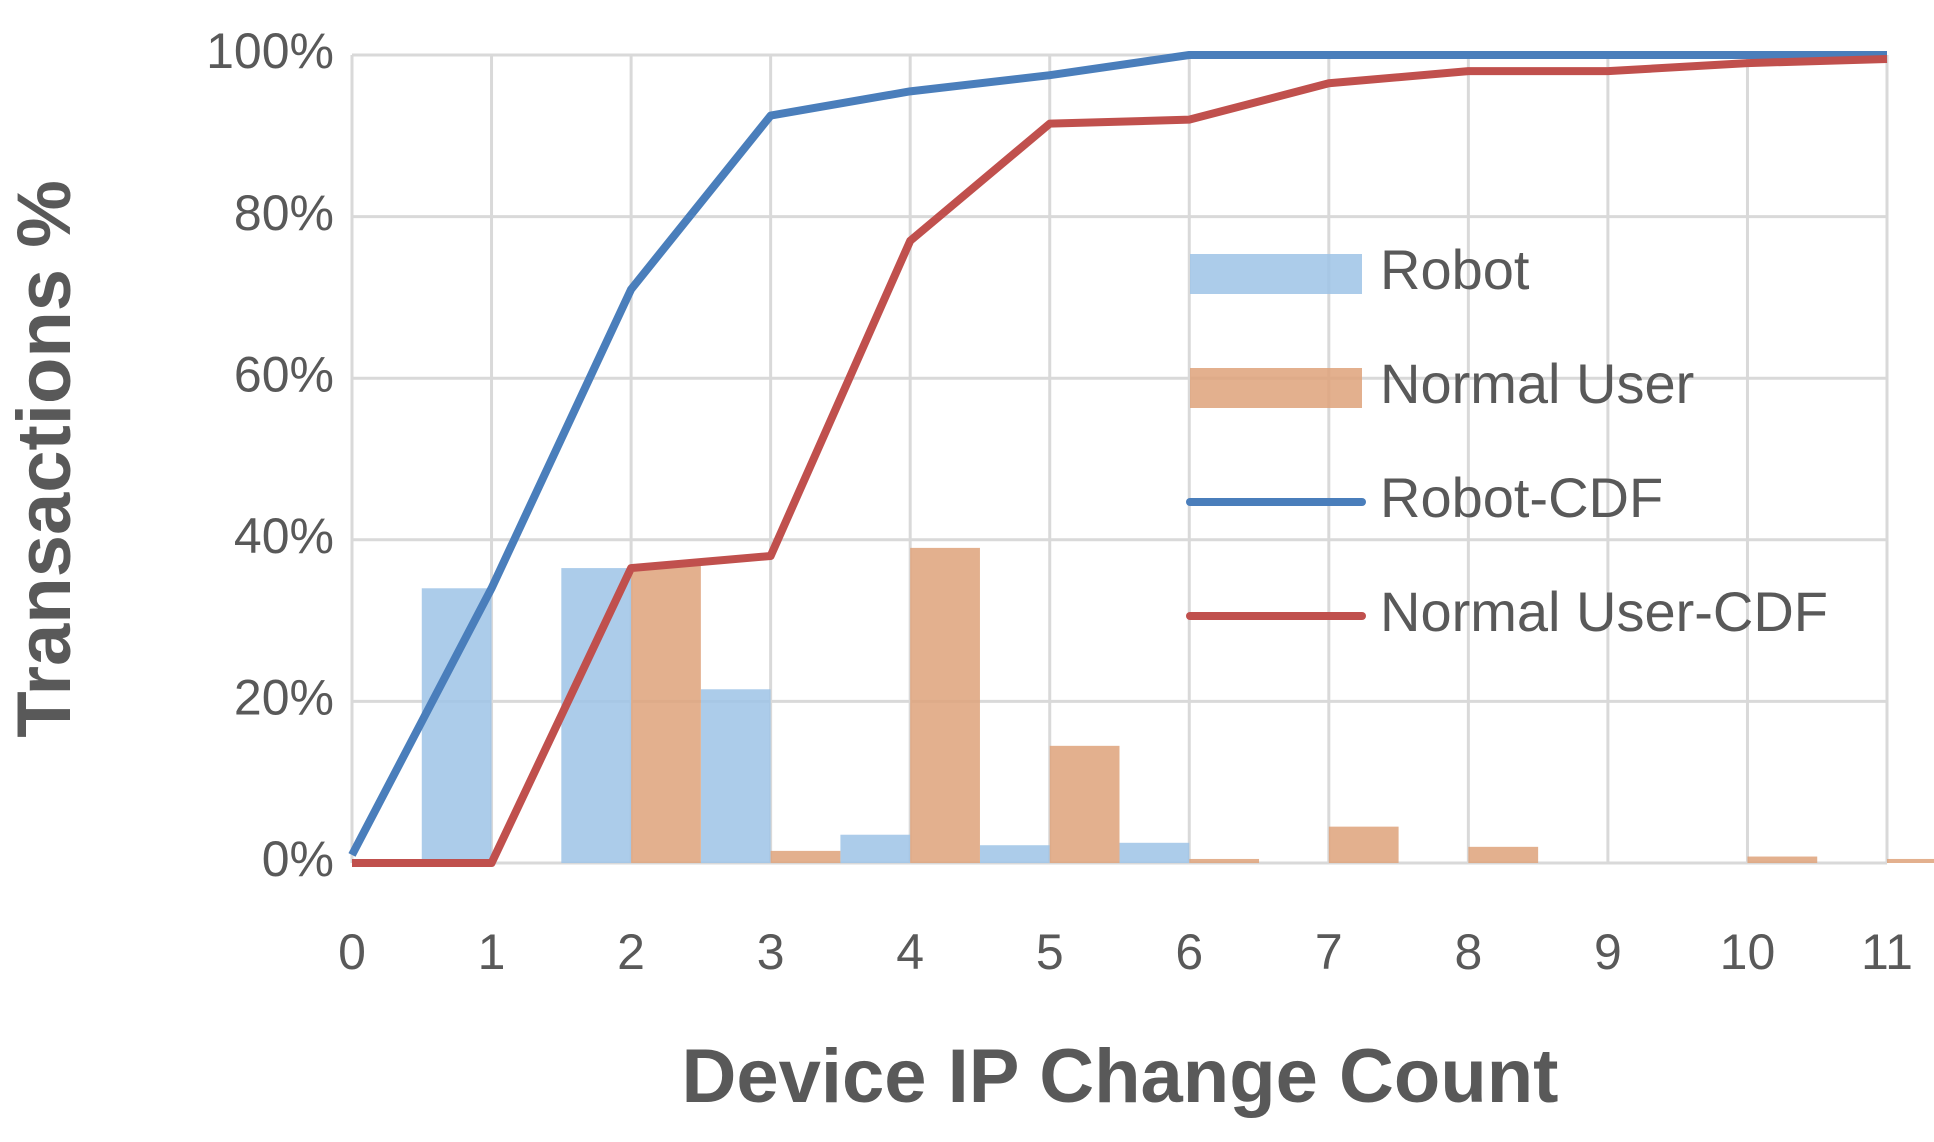  Describe the element at coordinates (284, 698) in the screenshot. I see `y-tick-label: 20%` at that location.